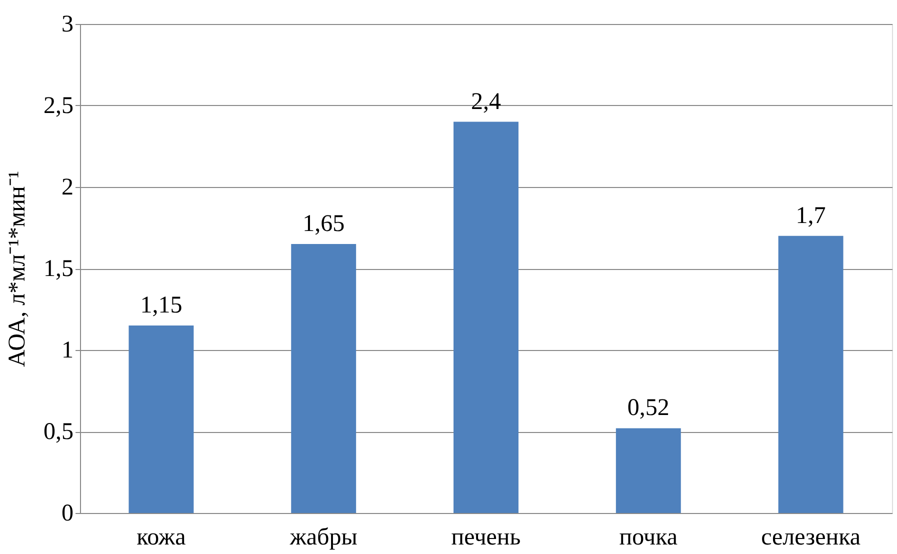  Describe the element at coordinates (68, 351) in the screenshot. I see `y-tick-label: 1` at that location.